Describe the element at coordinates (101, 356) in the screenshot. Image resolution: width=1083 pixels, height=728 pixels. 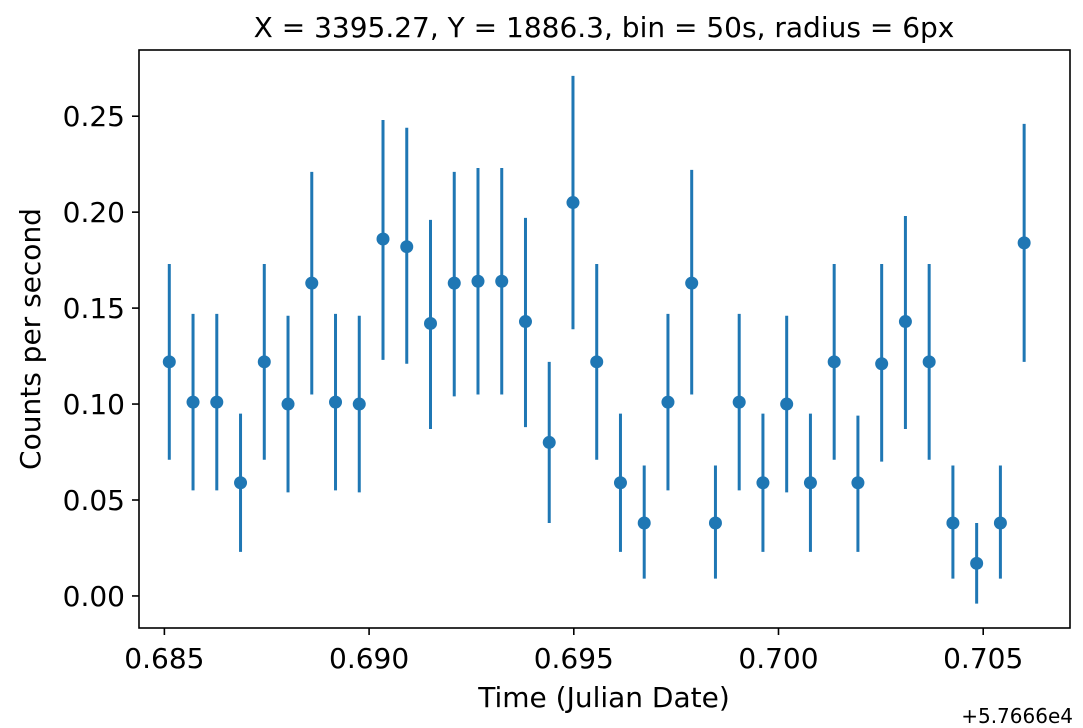
I see `y-axis: 0.00 0.05 0.10 0.15 0.20 0.25` at that location.